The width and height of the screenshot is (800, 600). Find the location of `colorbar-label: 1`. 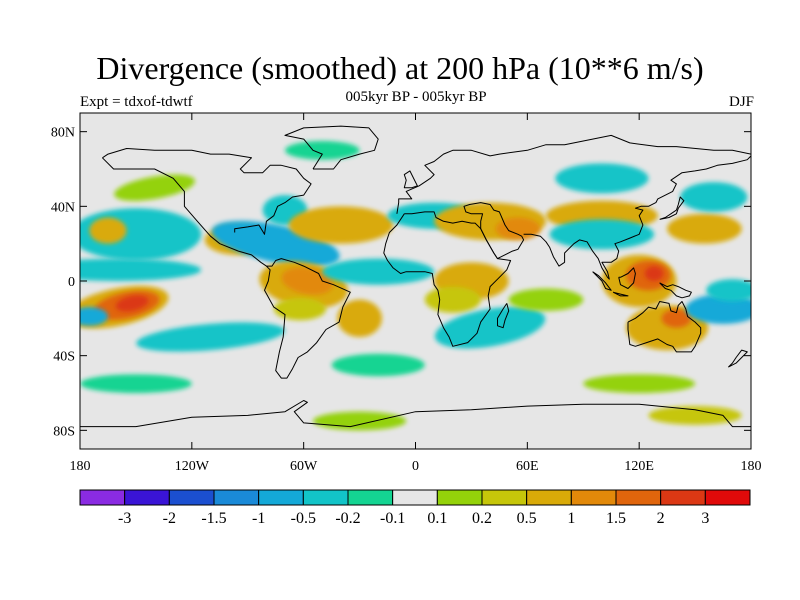

colorbar-label: 1 is located at coordinates (571, 518).